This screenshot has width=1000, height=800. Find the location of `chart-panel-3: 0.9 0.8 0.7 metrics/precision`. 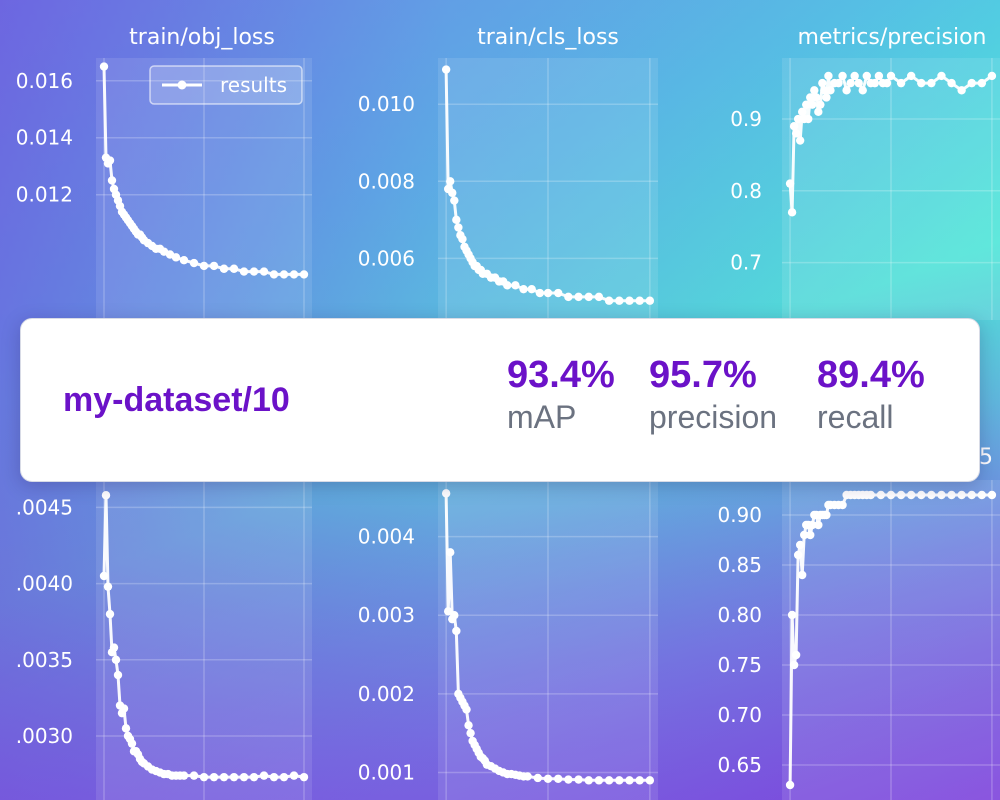

chart-panel-3: 0.9 0.8 0.7 metrics/precision is located at coordinates (865, 172).